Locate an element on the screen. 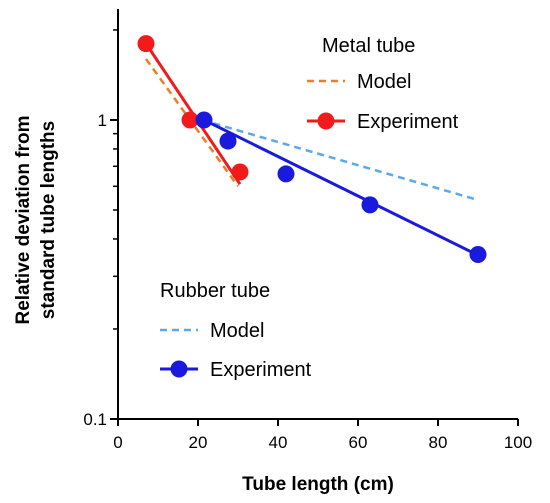  y-tick-label: 1 is located at coordinates (102, 120).